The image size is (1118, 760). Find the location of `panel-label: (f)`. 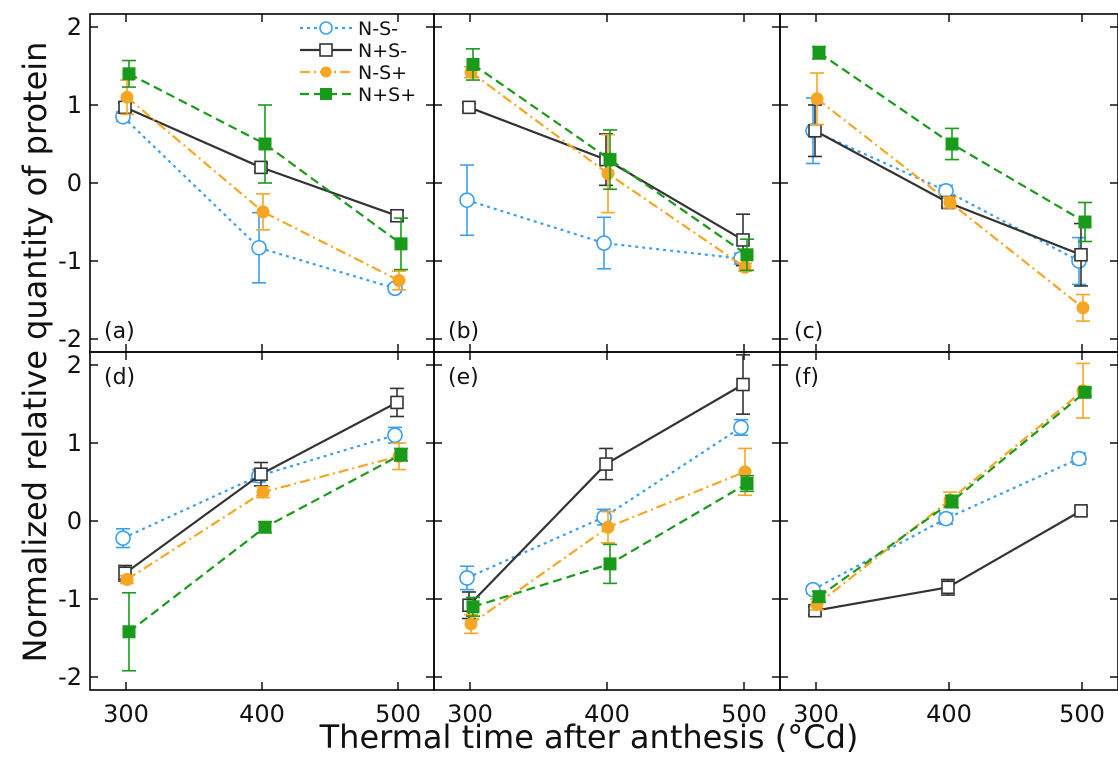

panel-label: (f) is located at coordinates (806, 377).